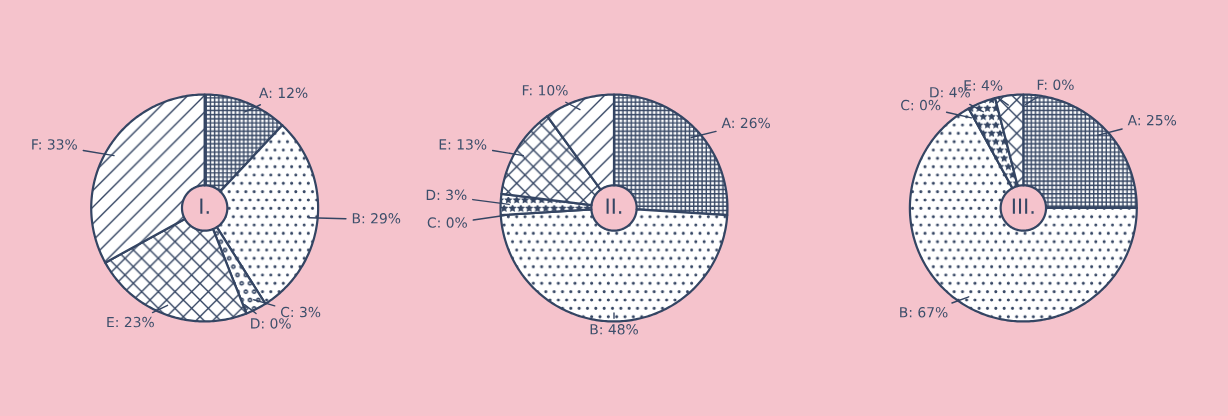 This screenshot has width=1228, height=416. Describe the element at coordinates (283, 93) in the screenshot. I see `slice-label: A: 12%` at that location.